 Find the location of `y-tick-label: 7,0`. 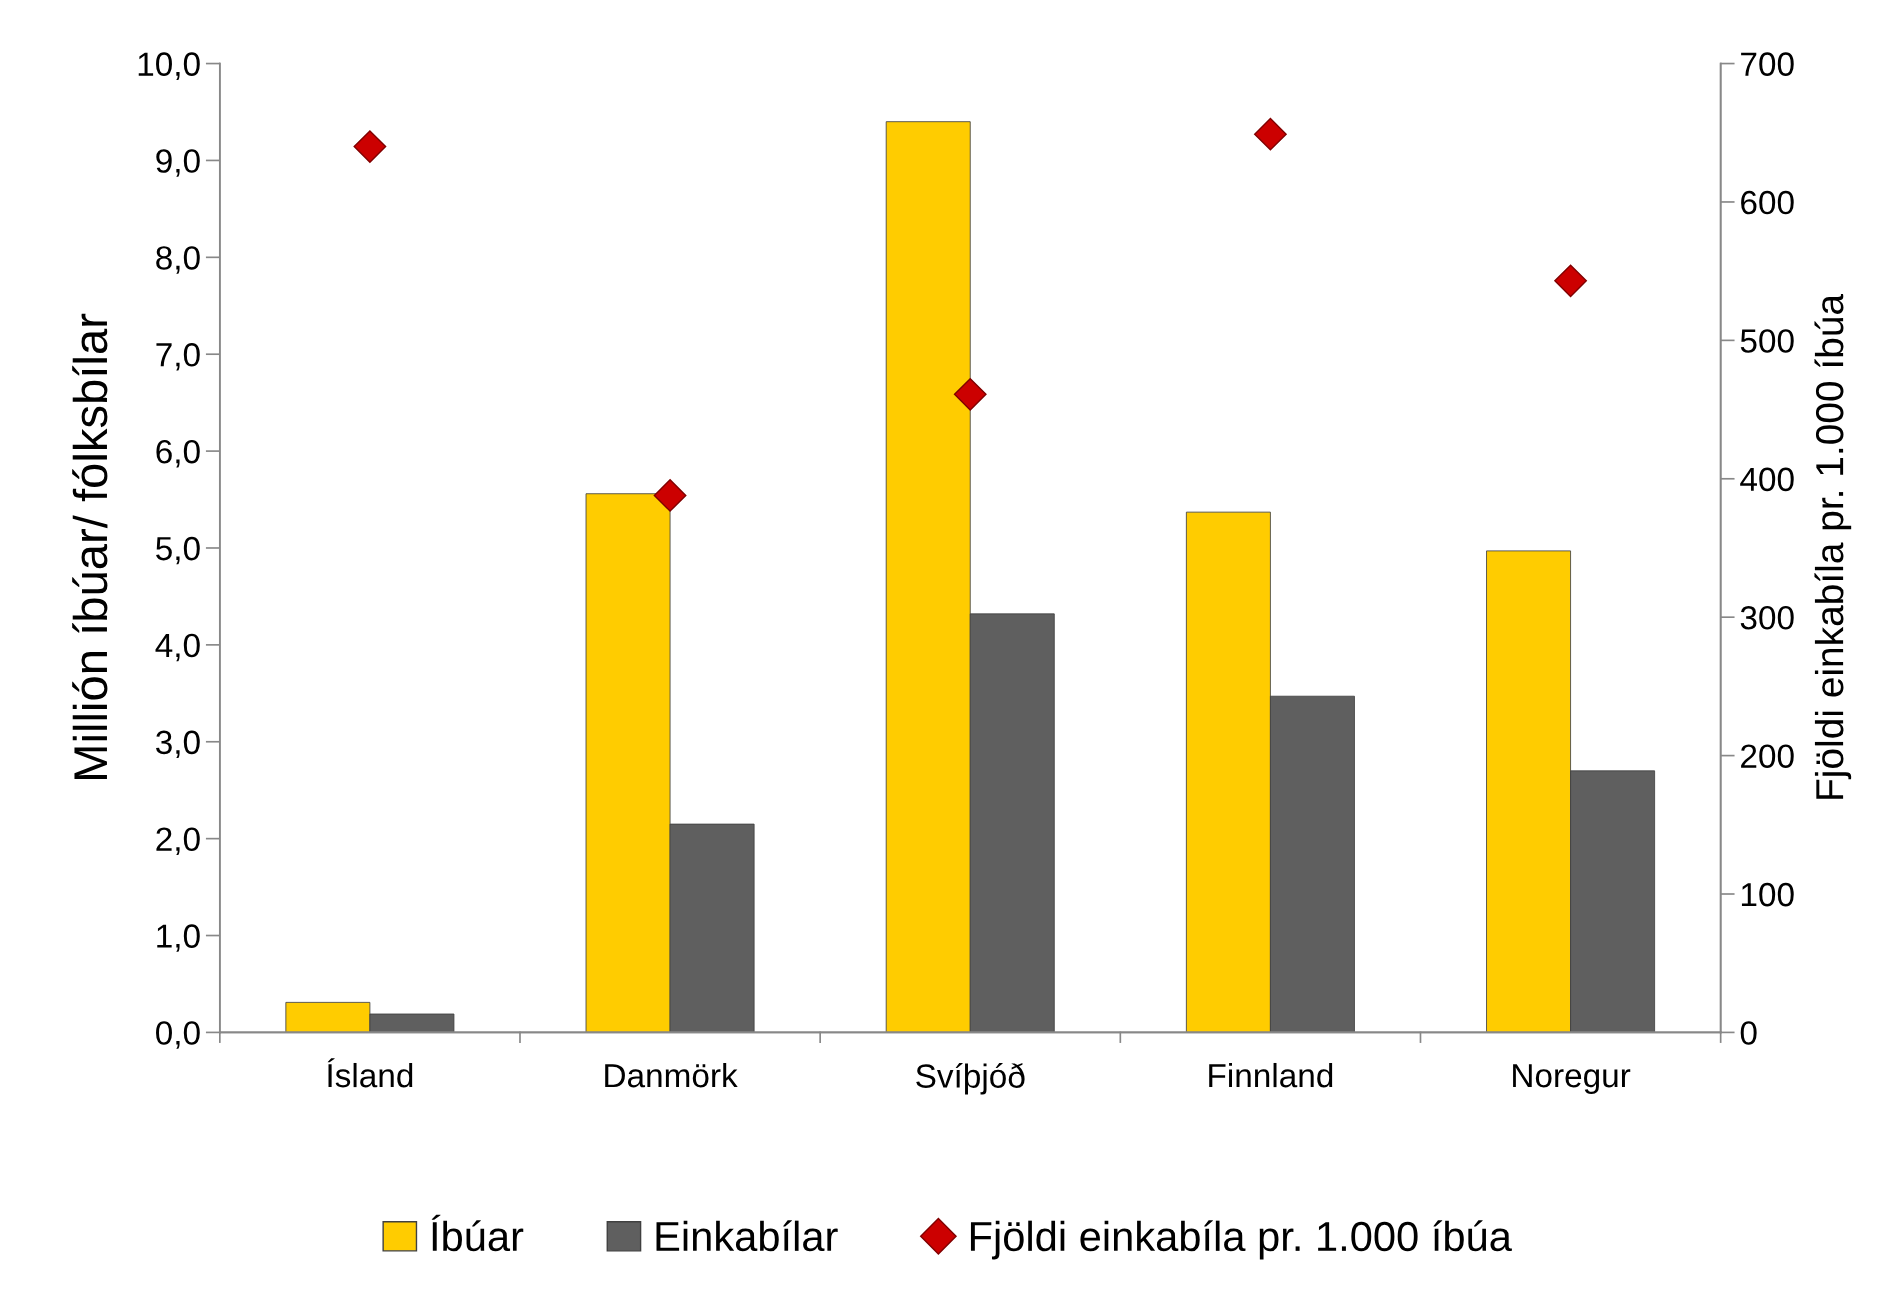

y-tick-label: 7,0 is located at coordinates (178, 357).